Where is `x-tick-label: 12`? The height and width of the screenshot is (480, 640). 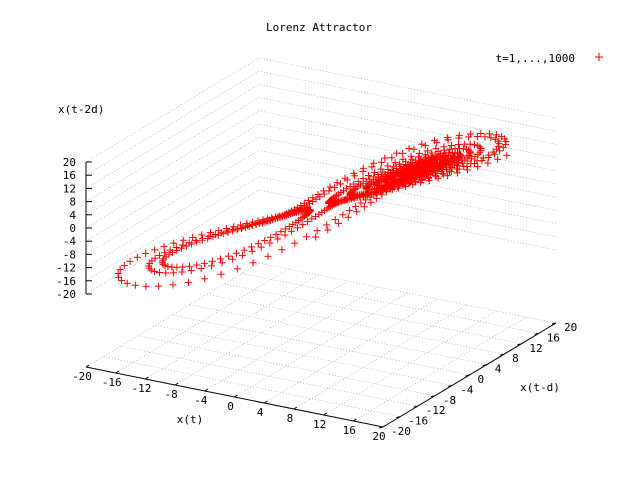 x-tick-label: 12 is located at coordinates (319, 424).